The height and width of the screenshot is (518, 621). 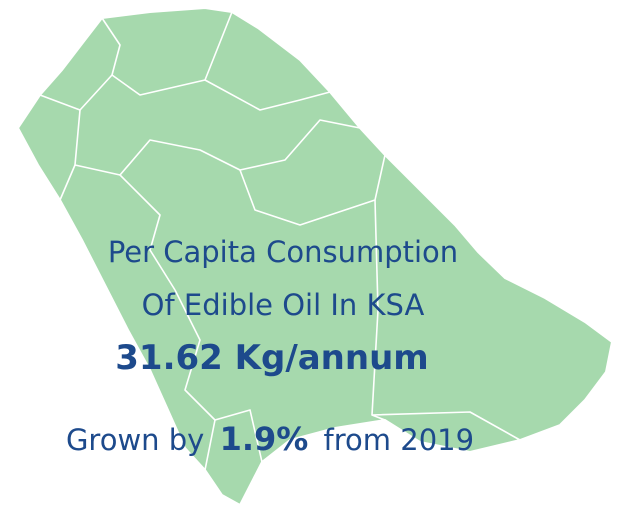 I want to click on consumption-value: 31.62 Kg/annum, so click(x=271, y=358).